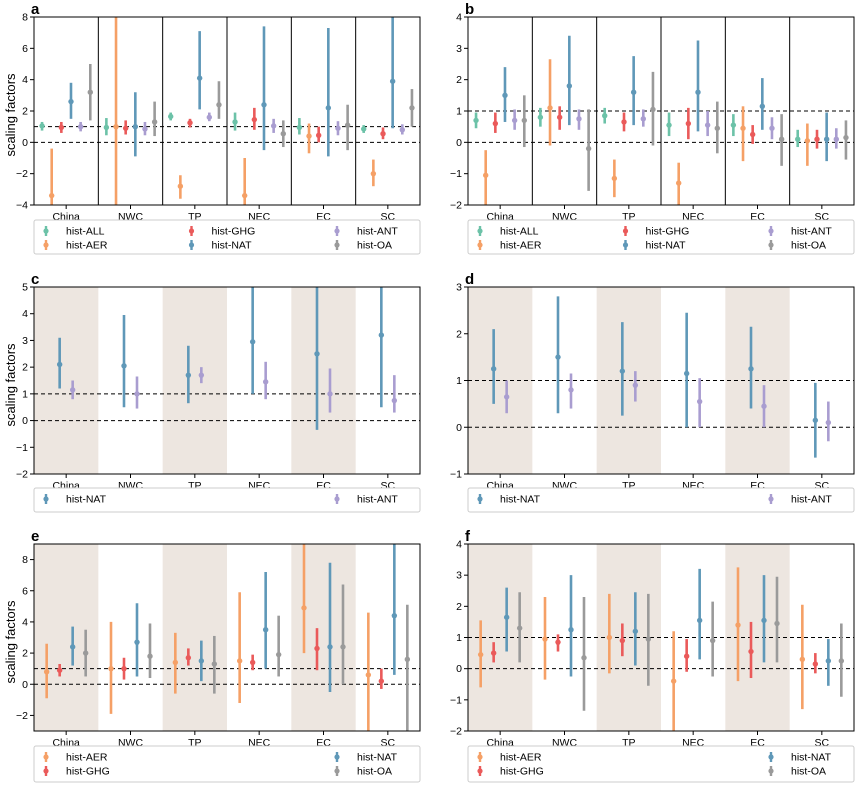  Describe the element at coordinates (519, 232) in the screenshot. I see `legend-label: hist-ALL` at that location.